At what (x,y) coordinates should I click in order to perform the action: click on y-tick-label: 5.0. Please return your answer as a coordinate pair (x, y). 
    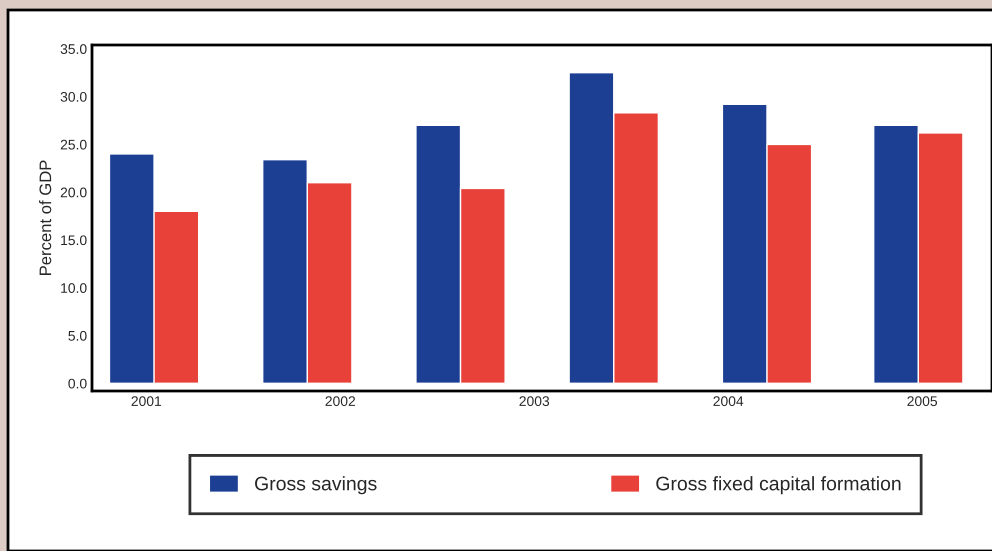
    Looking at the image, I should click on (77, 335).